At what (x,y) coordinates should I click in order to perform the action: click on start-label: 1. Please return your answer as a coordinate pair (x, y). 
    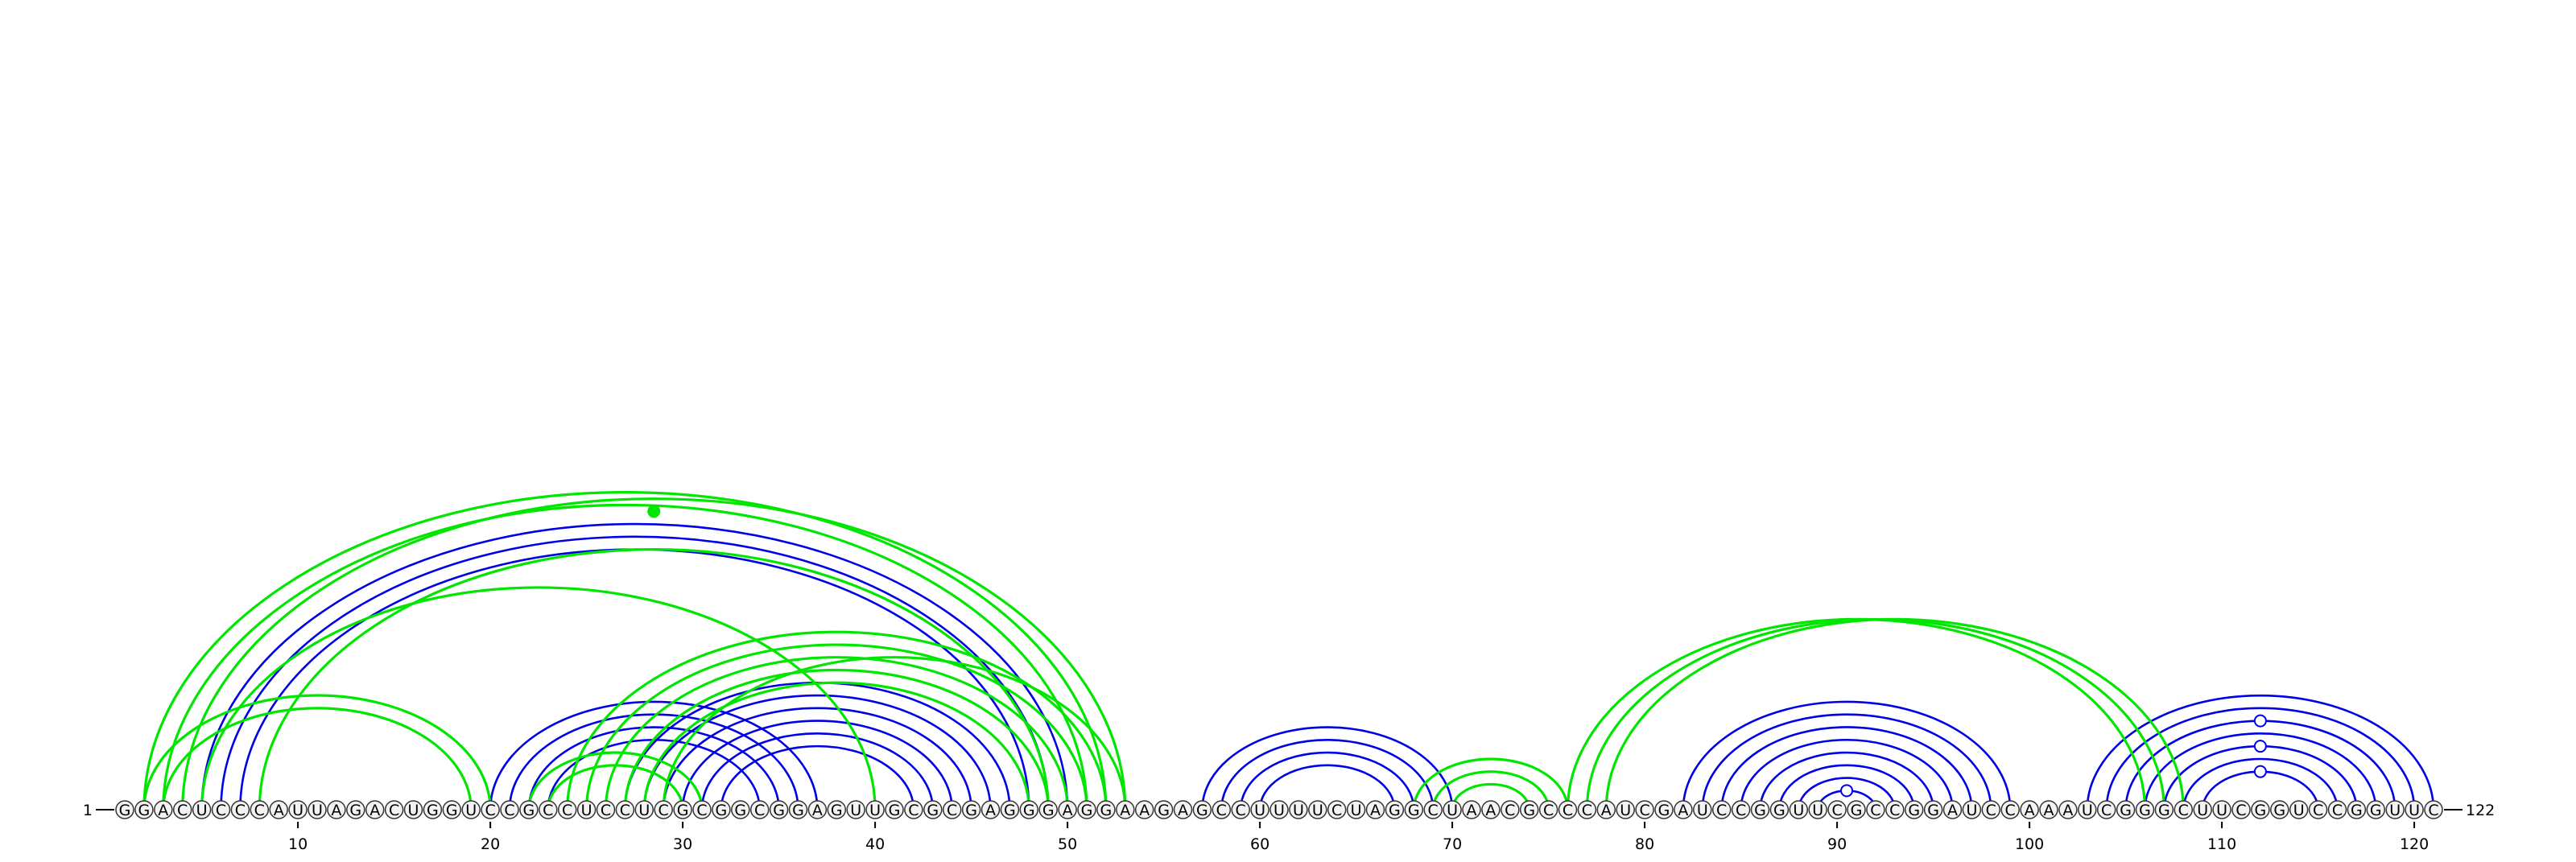
    Looking at the image, I should click on (88, 810).